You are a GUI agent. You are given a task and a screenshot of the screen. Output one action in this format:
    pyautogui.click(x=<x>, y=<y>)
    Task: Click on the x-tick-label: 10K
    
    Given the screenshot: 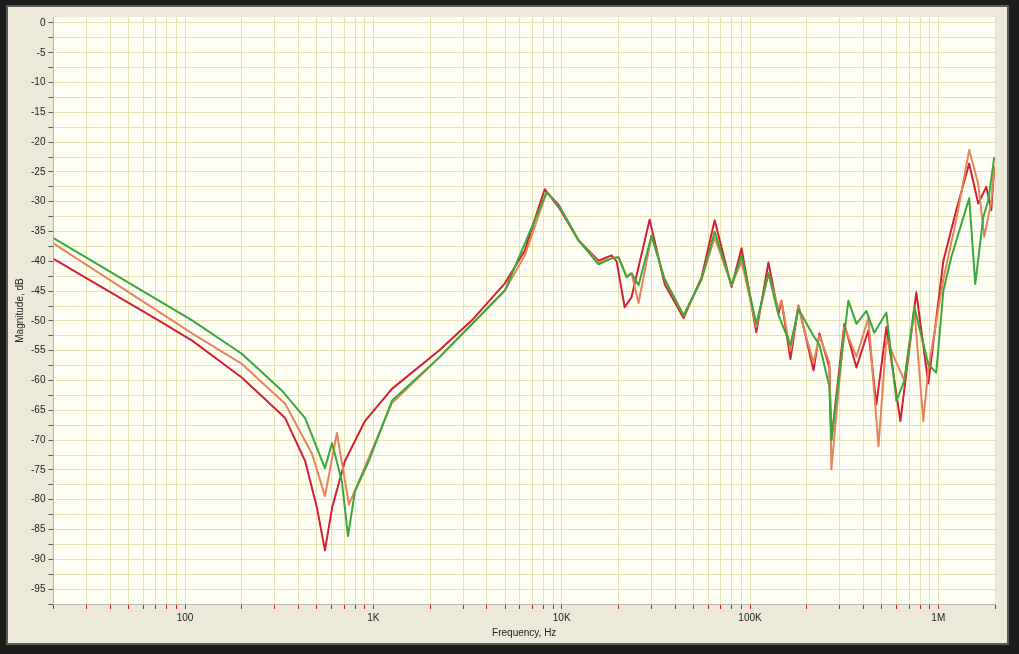 What is the action you would take?
    pyautogui.click(x=561, y=617)
    